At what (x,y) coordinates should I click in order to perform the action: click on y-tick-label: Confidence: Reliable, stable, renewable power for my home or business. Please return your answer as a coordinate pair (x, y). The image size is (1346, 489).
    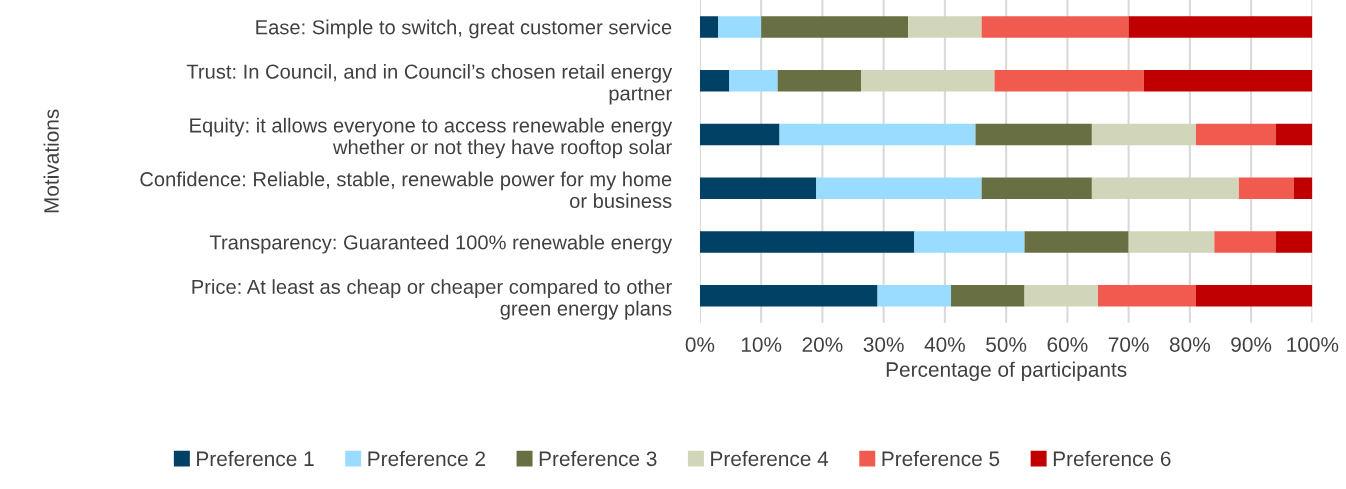
    Looking at the image, I should click on (406, 190).